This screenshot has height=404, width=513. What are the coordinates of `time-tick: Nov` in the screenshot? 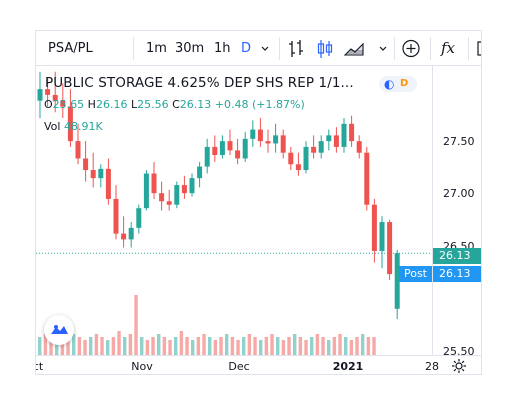 It's located at (142, 366).